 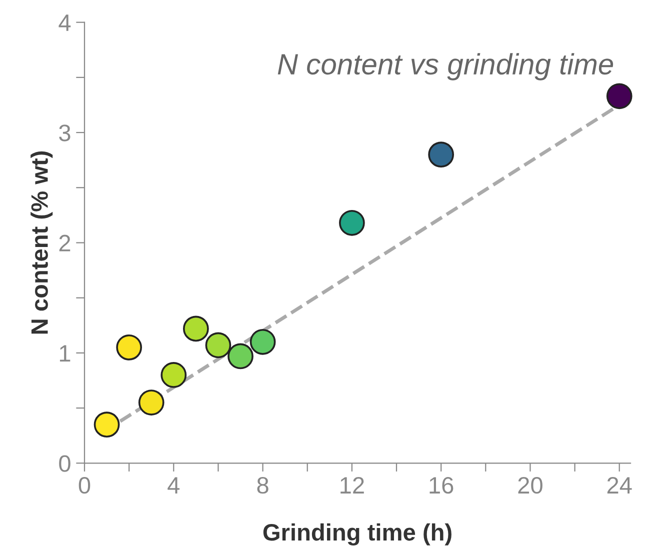 I want to click on x-tick-label: 8, so click(x=262, y=485).